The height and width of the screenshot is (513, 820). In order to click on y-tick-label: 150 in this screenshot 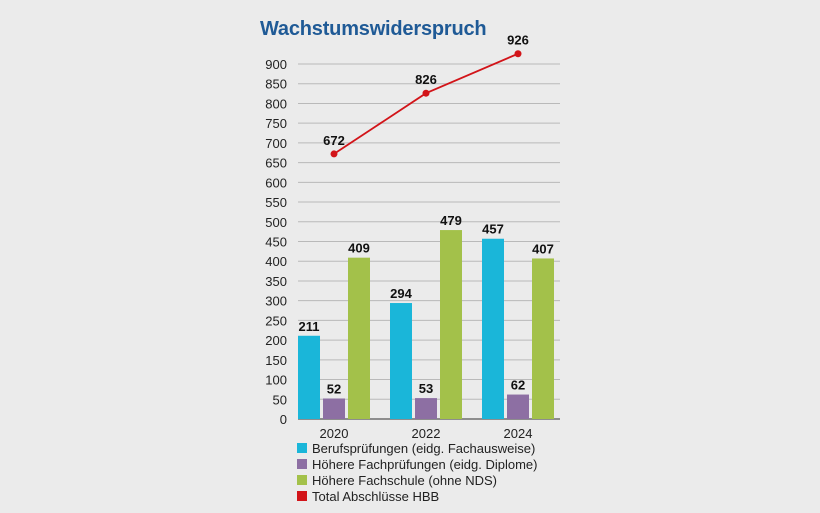, I will do `click(276, 360)`.